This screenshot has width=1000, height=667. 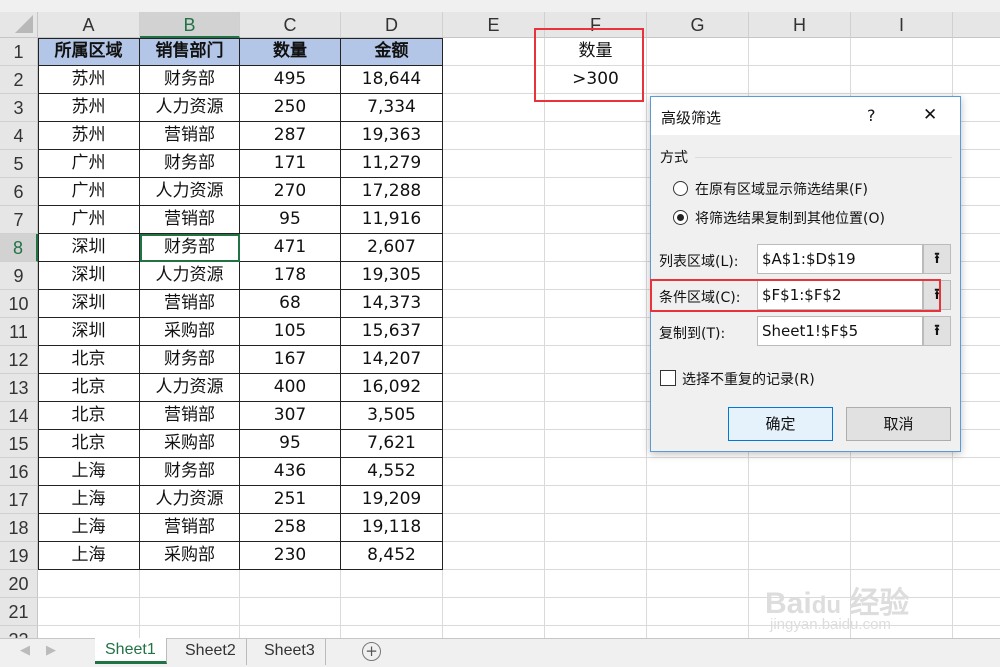 What do you see at coordinates (392, 472) in the screenshot?
I see `table-cell: 4,552` at bounding box center [392, 472].